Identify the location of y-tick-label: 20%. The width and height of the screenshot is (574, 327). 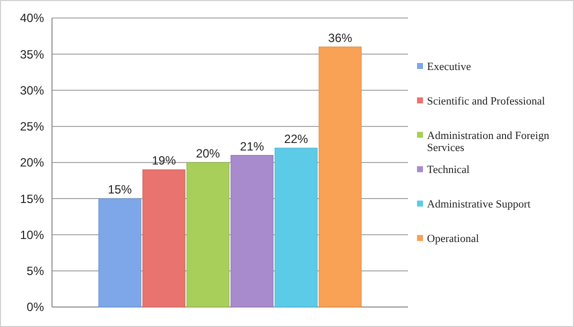
(32, 163).